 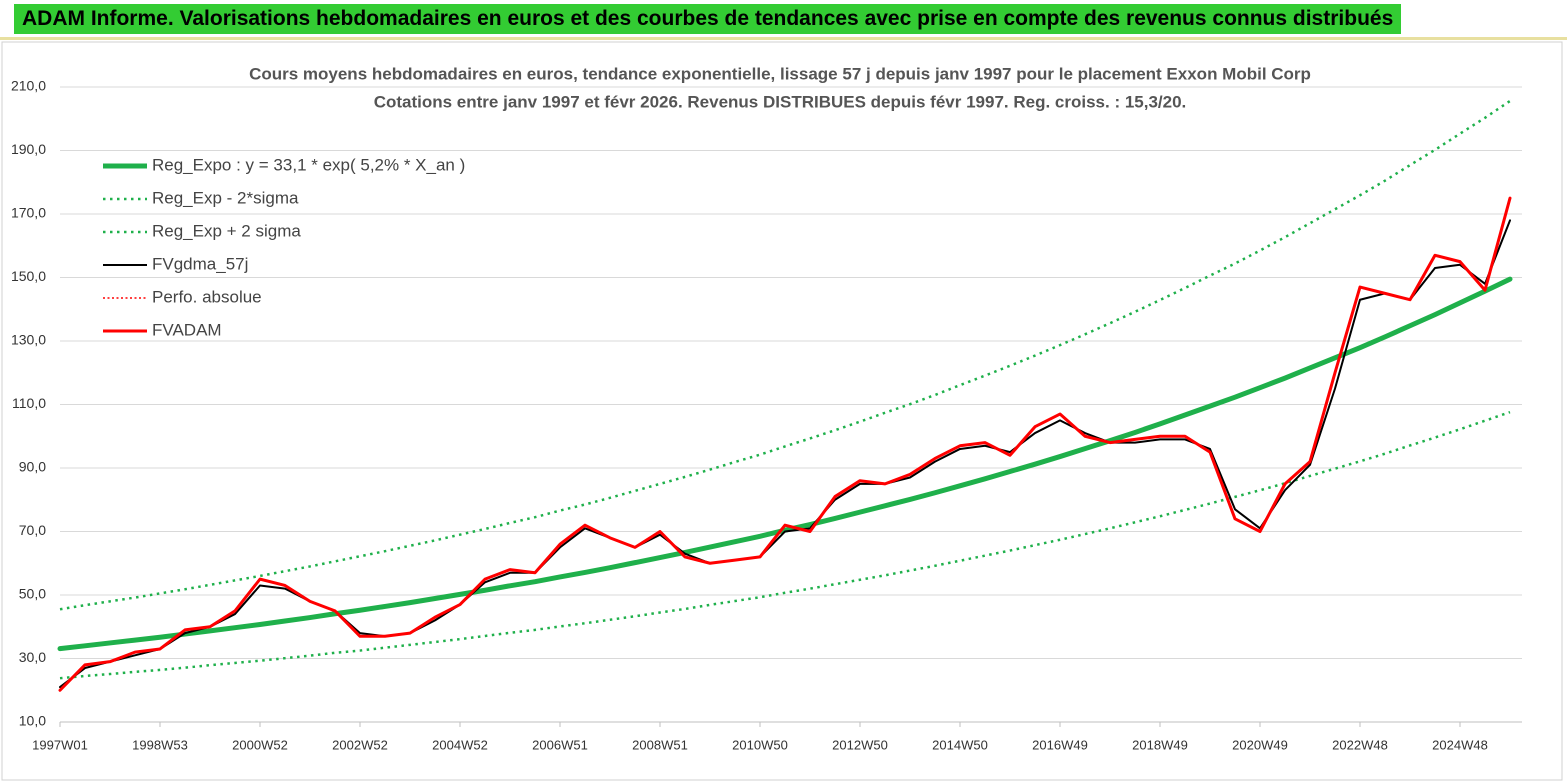 I want to click on x-tick-label: 2016W49, so click(x=1060, y=744).